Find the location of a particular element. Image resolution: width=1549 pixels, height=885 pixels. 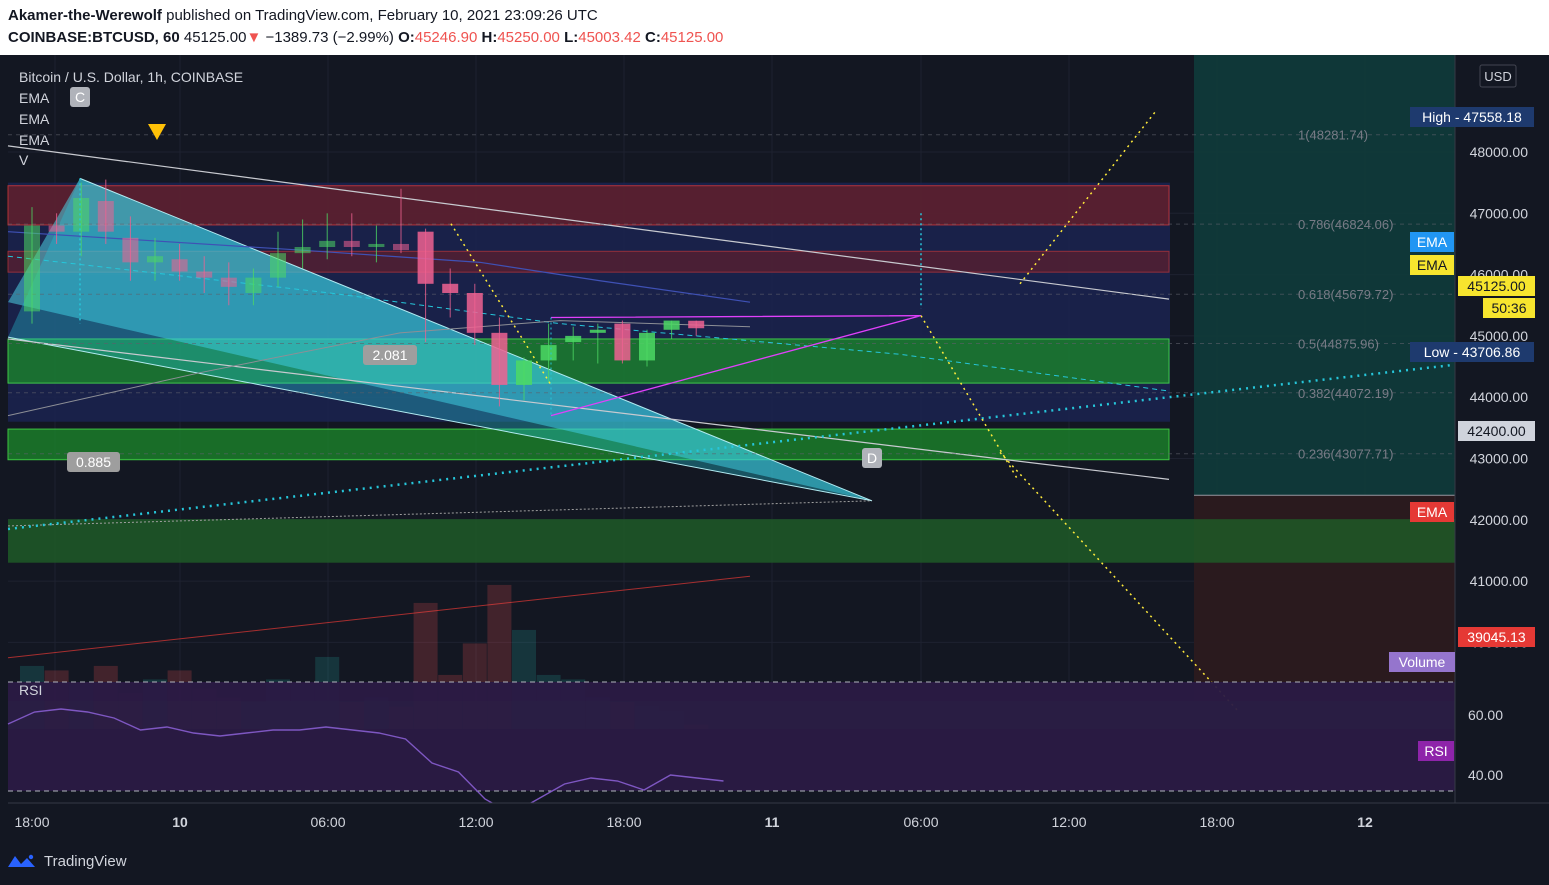

pattern-label-c-bg is located at coordinates (80, 97).